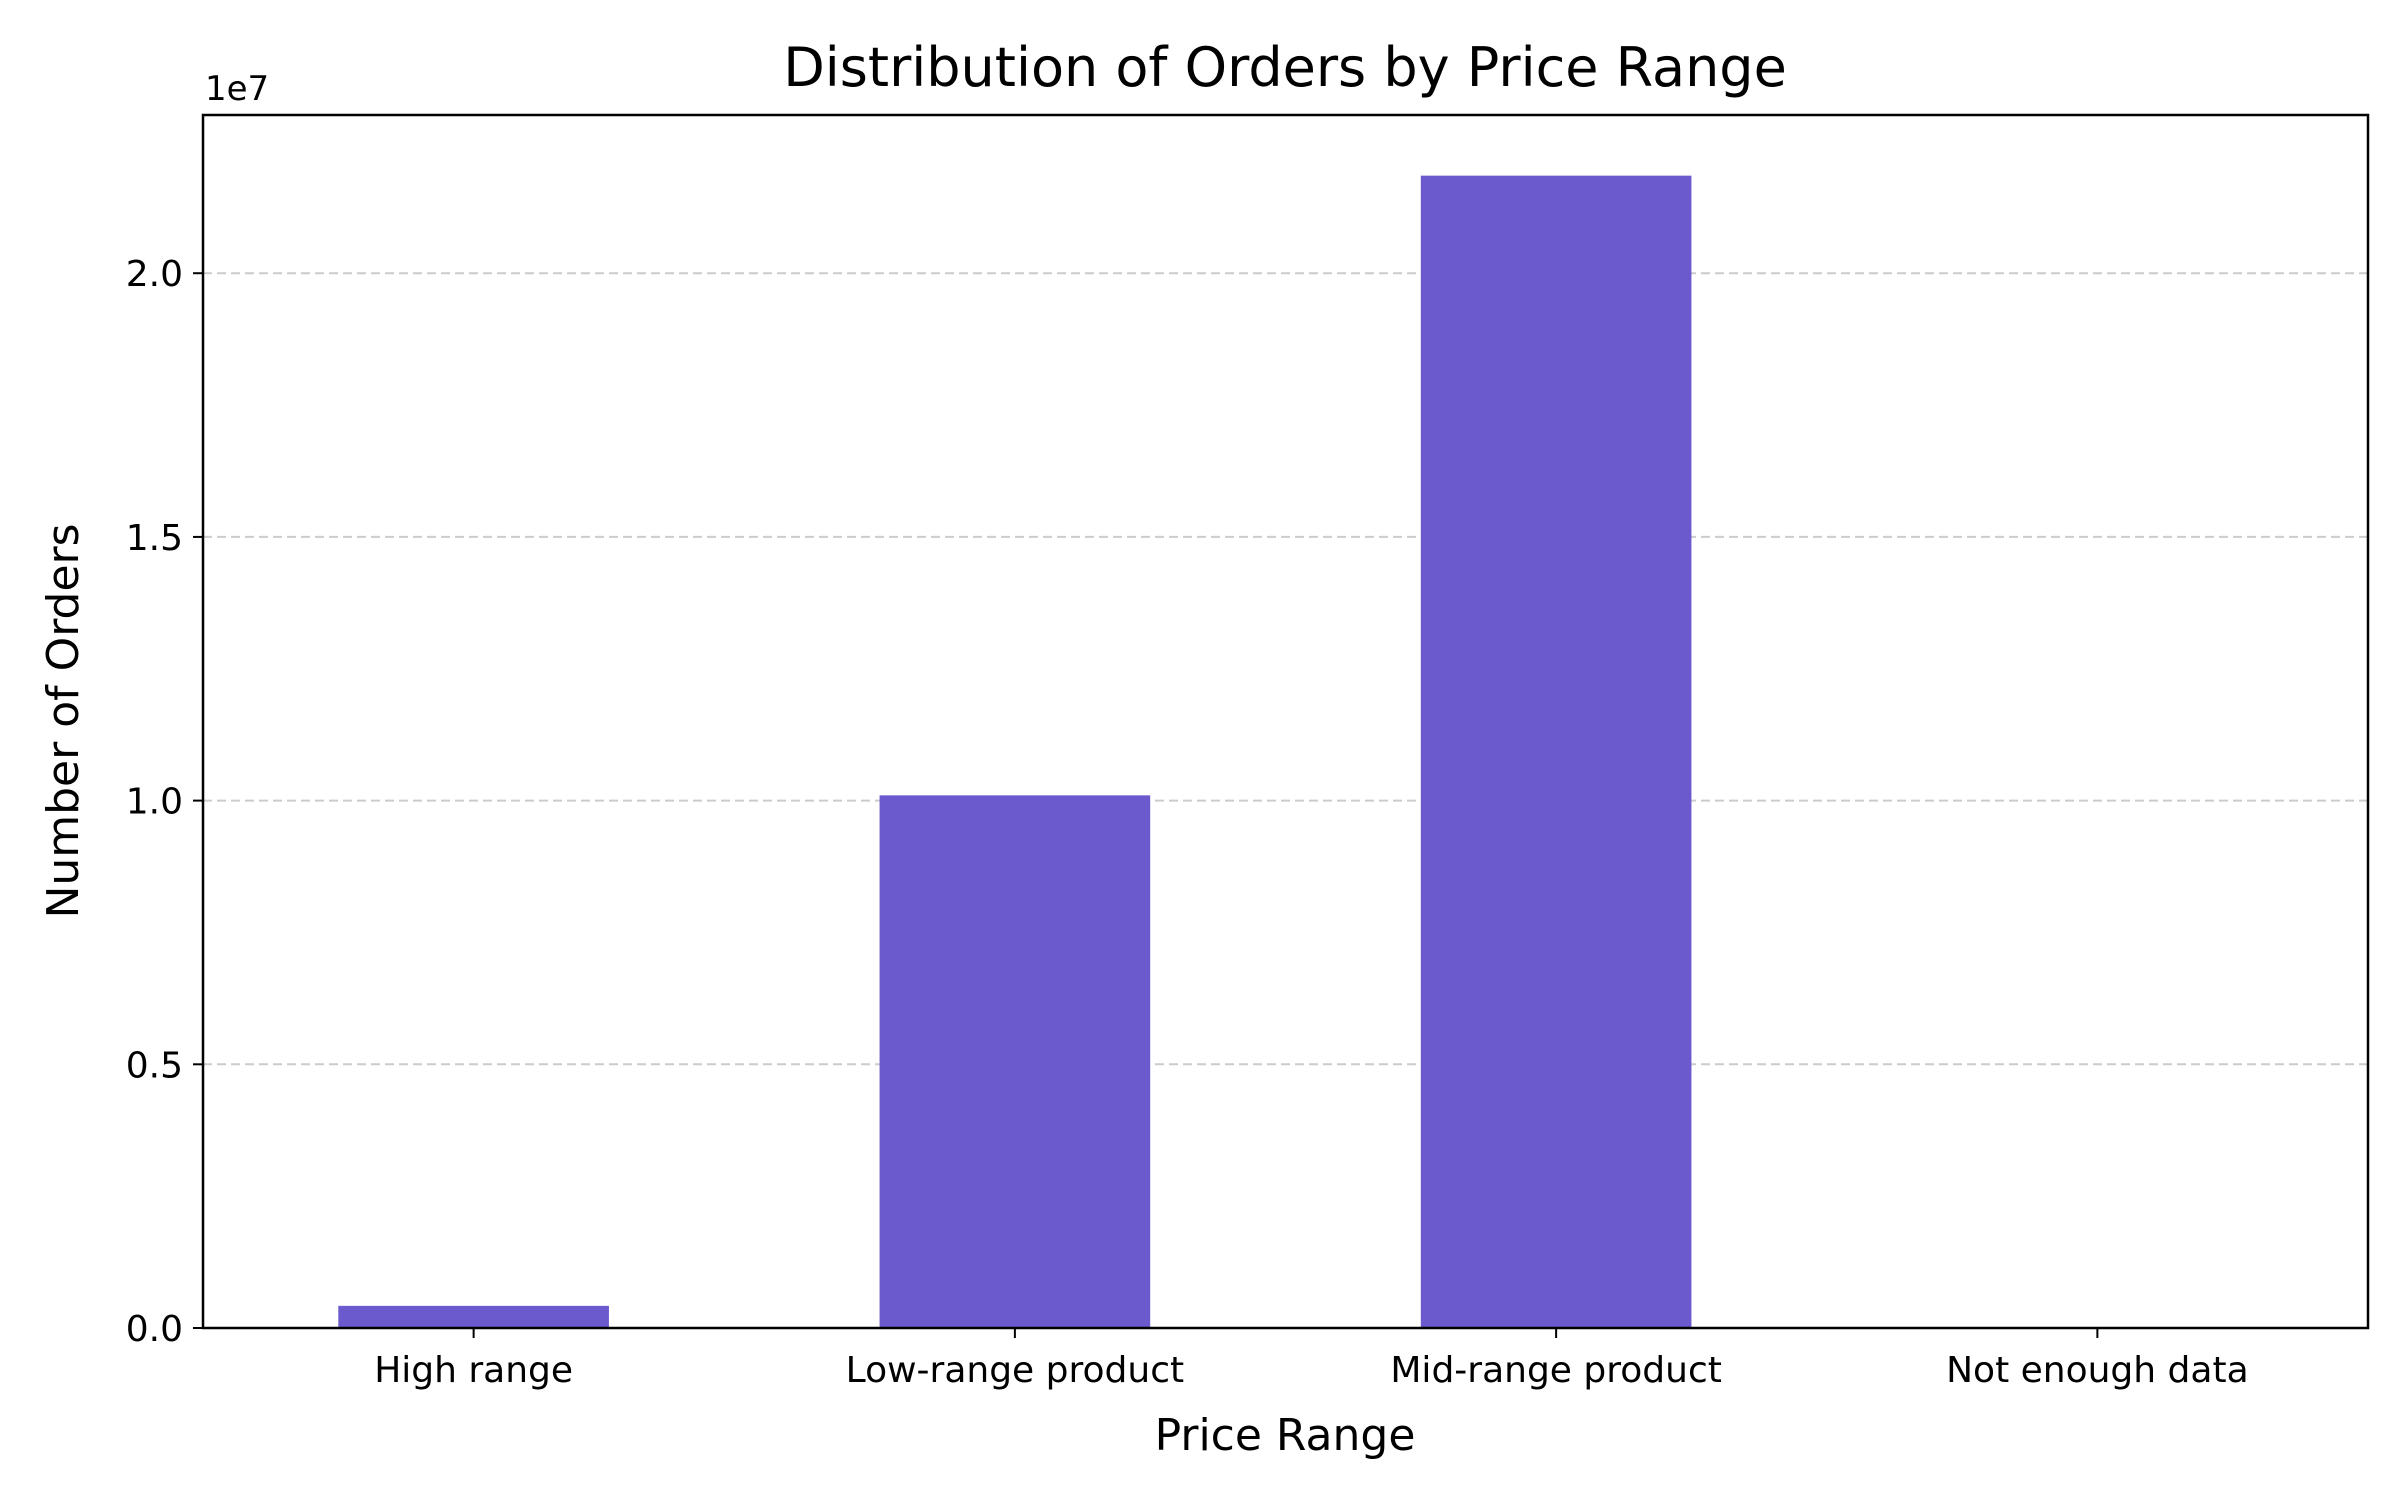 This screenshot has width=2400, height=1500. Describe the element at coordinates (1015, 1370) in the screenshot. I see `x-tick-label: Low-range product` at that location.